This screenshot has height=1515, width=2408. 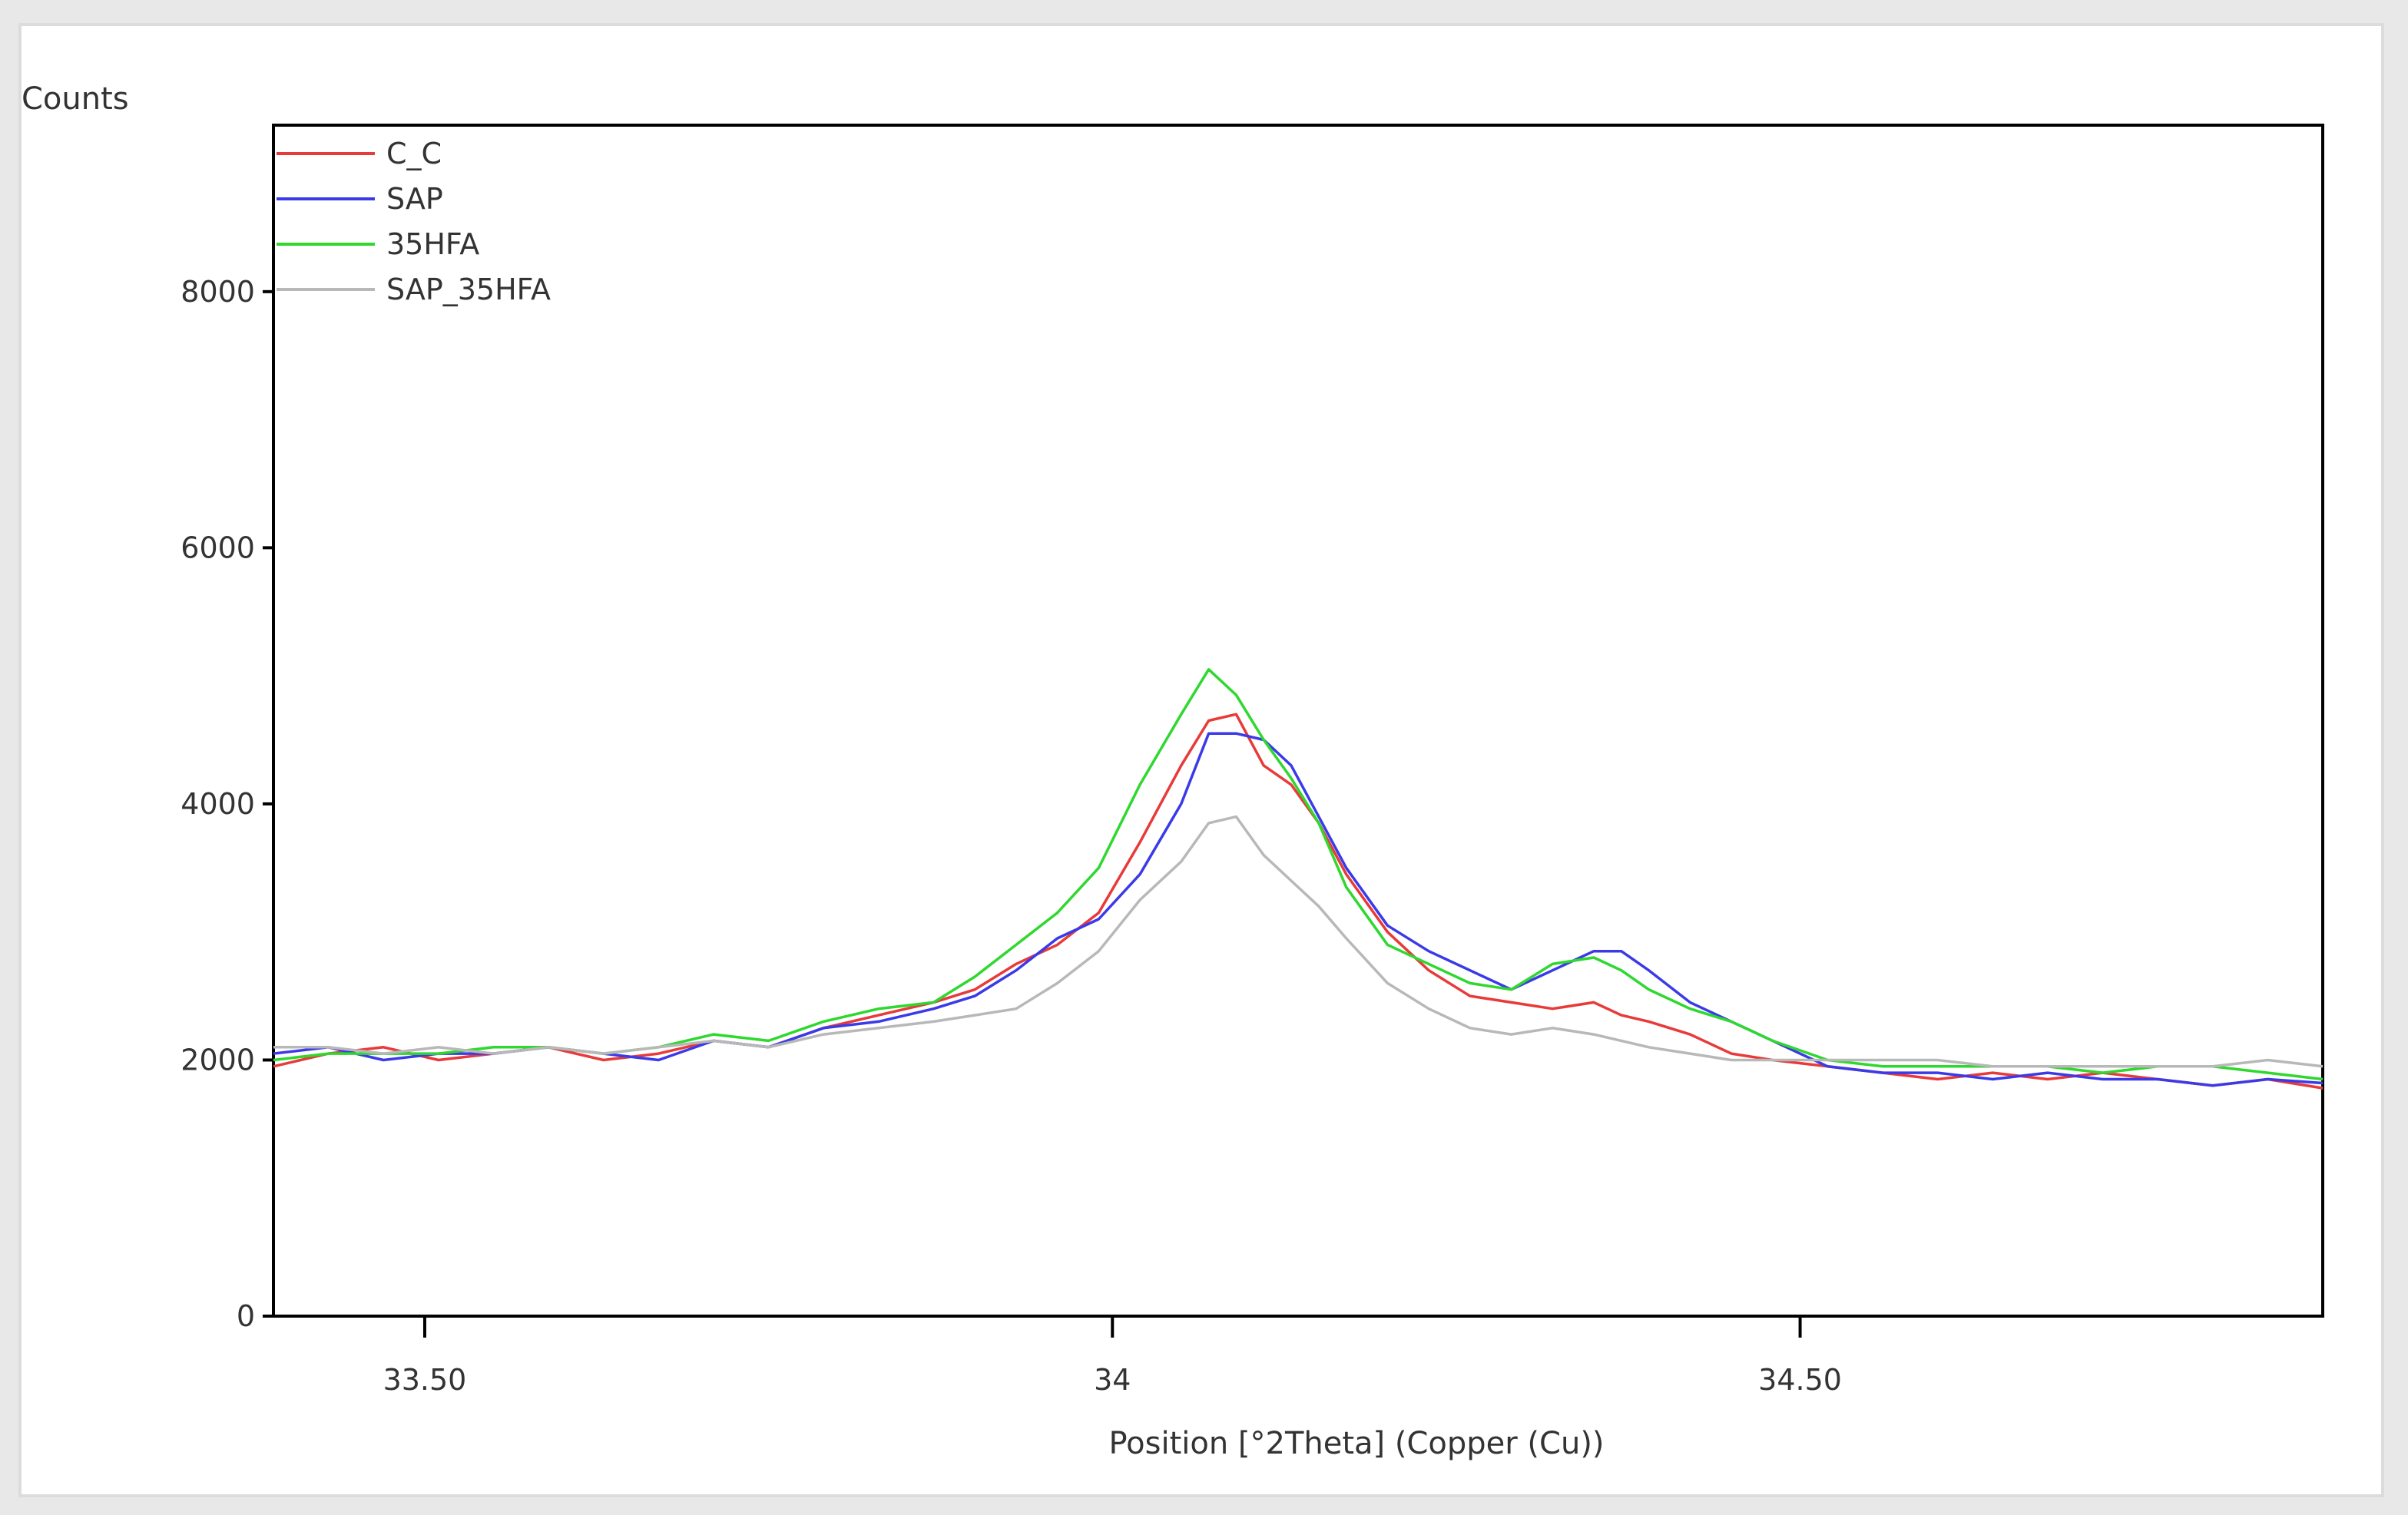 I want to click on x-axis-title: Position [°2Theta] (Copper (Cu)), so click(x=1356, y=1444).